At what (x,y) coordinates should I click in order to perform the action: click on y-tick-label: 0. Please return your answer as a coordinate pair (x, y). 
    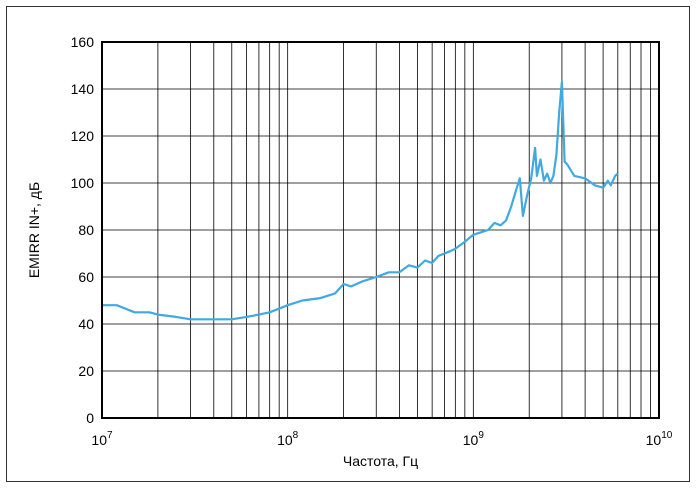
    Looking at the image, I should click on (90, 418).